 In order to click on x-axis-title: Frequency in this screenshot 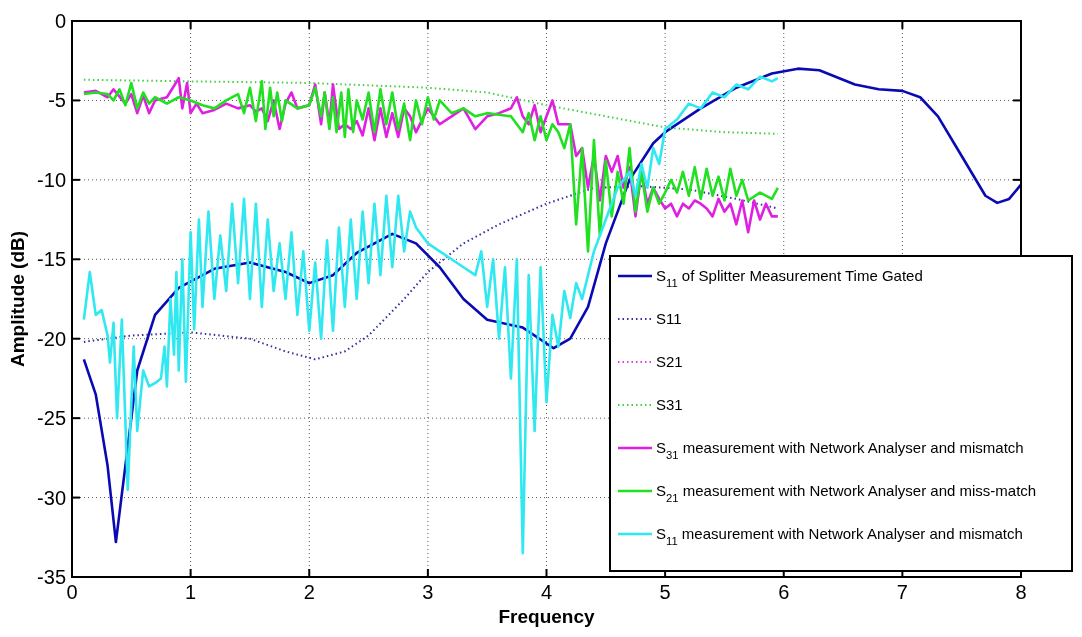, I will do `click(546, 616)`.